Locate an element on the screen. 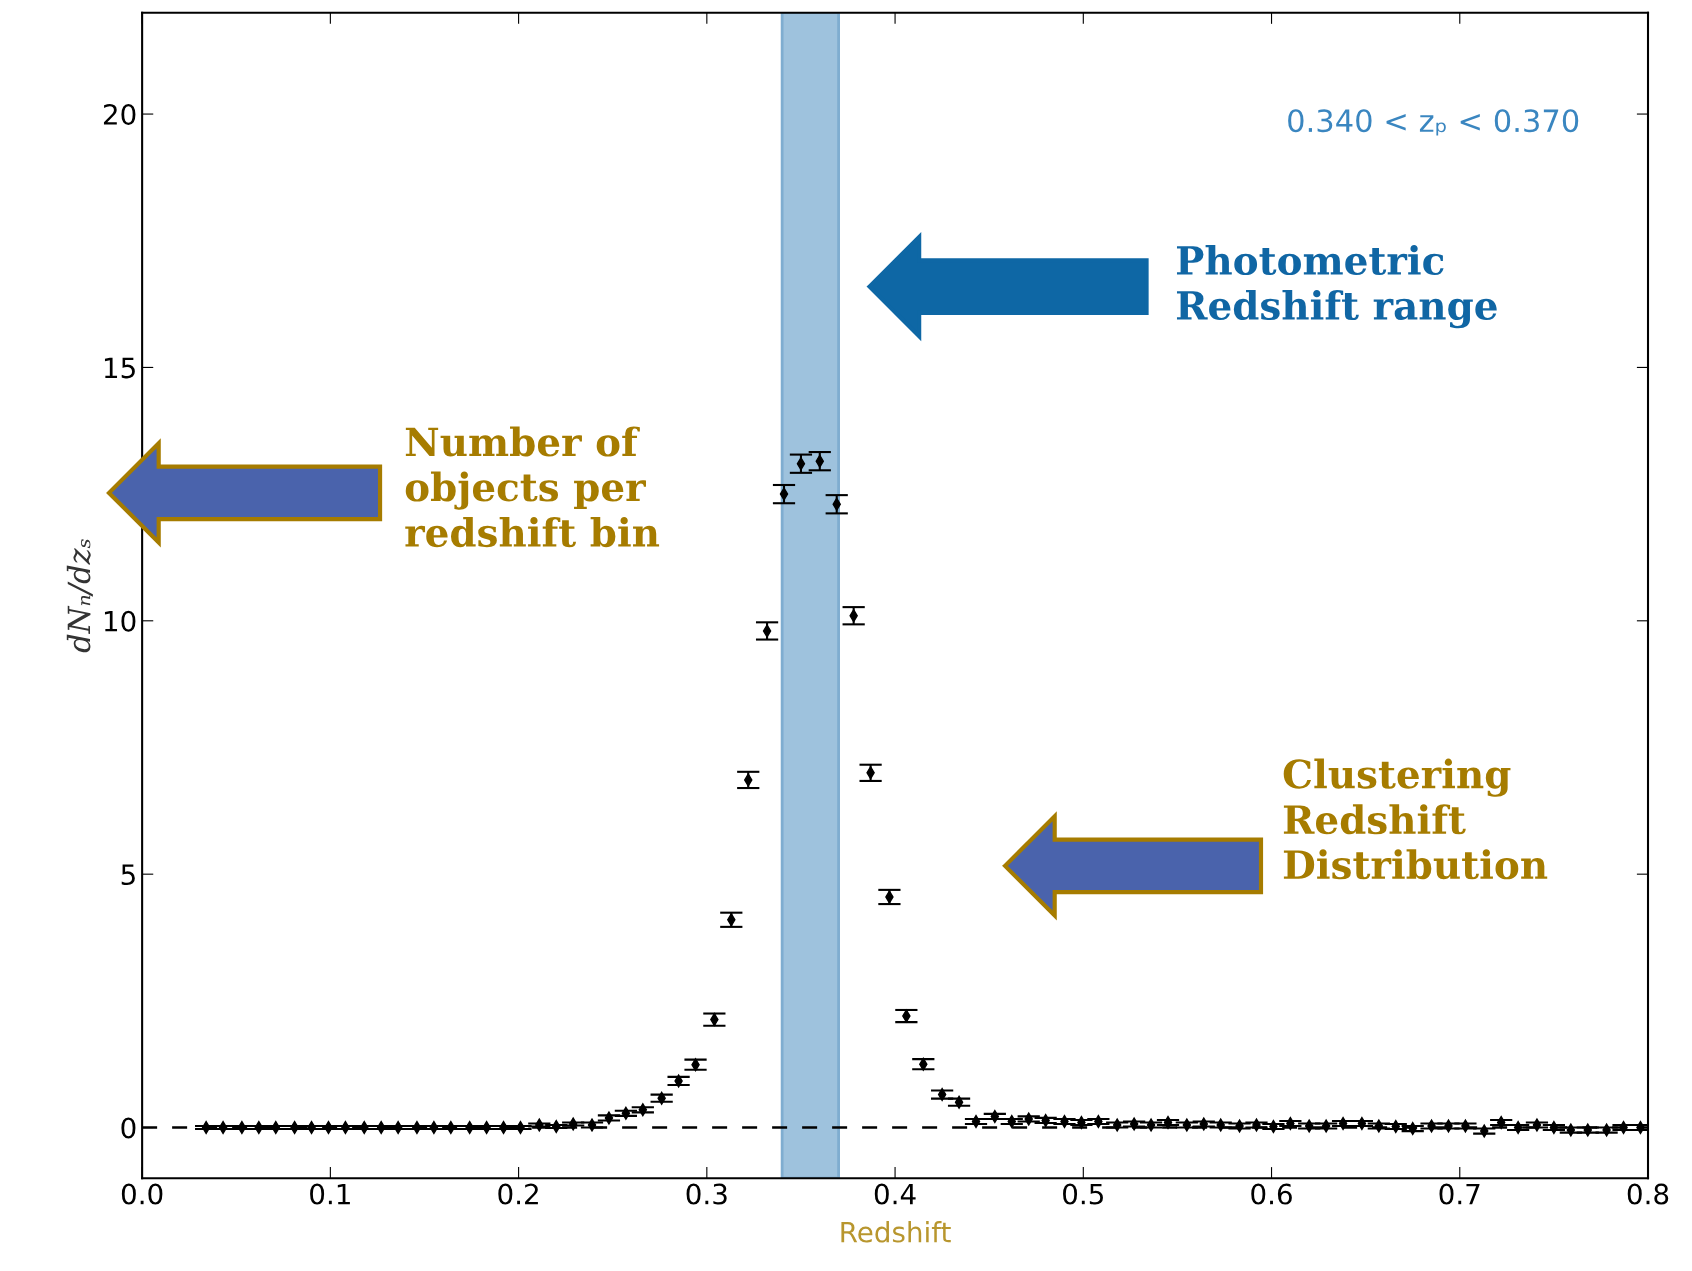 The image size is (1692, 1271). x-tick-label: 0.2 is located at coordinates (518, 1194).